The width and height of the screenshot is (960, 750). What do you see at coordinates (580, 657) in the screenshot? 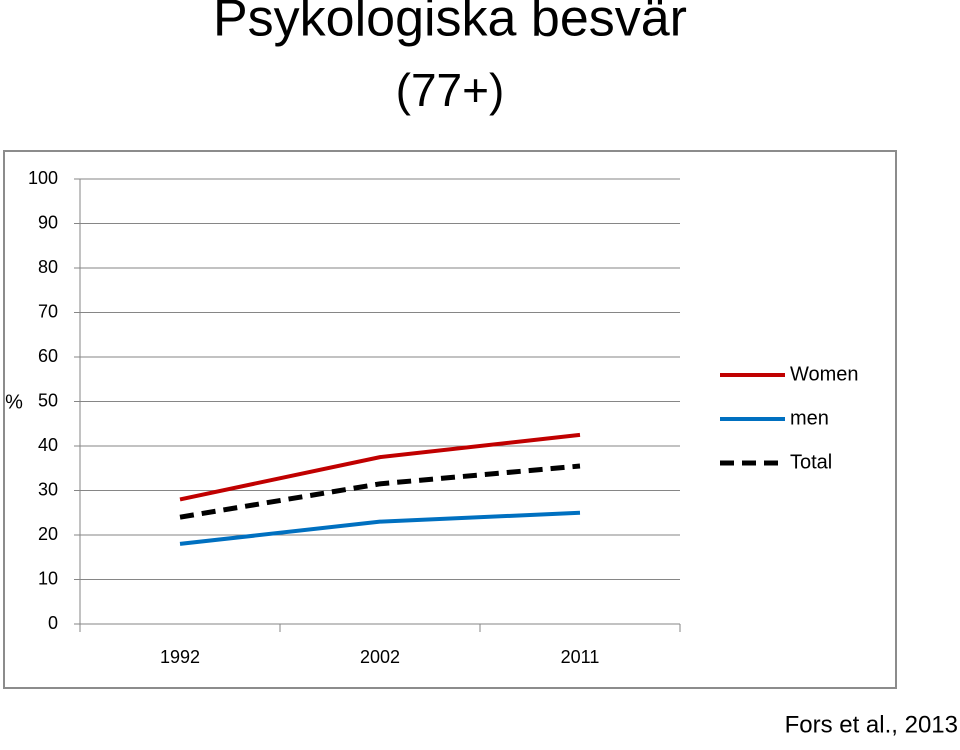
I see `x-tick-label: 2011` at bounding box center [580, 657].